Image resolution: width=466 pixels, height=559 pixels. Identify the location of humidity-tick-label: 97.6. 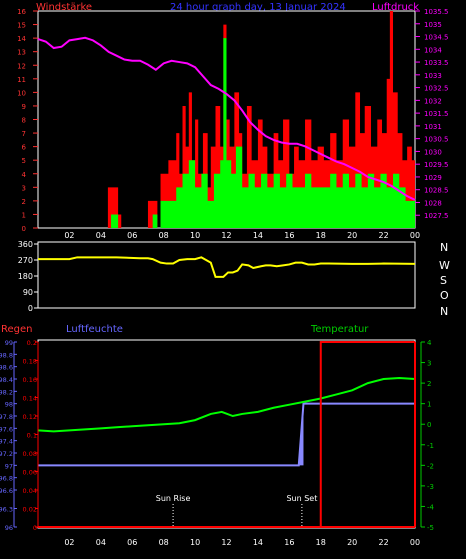
(6, 429).